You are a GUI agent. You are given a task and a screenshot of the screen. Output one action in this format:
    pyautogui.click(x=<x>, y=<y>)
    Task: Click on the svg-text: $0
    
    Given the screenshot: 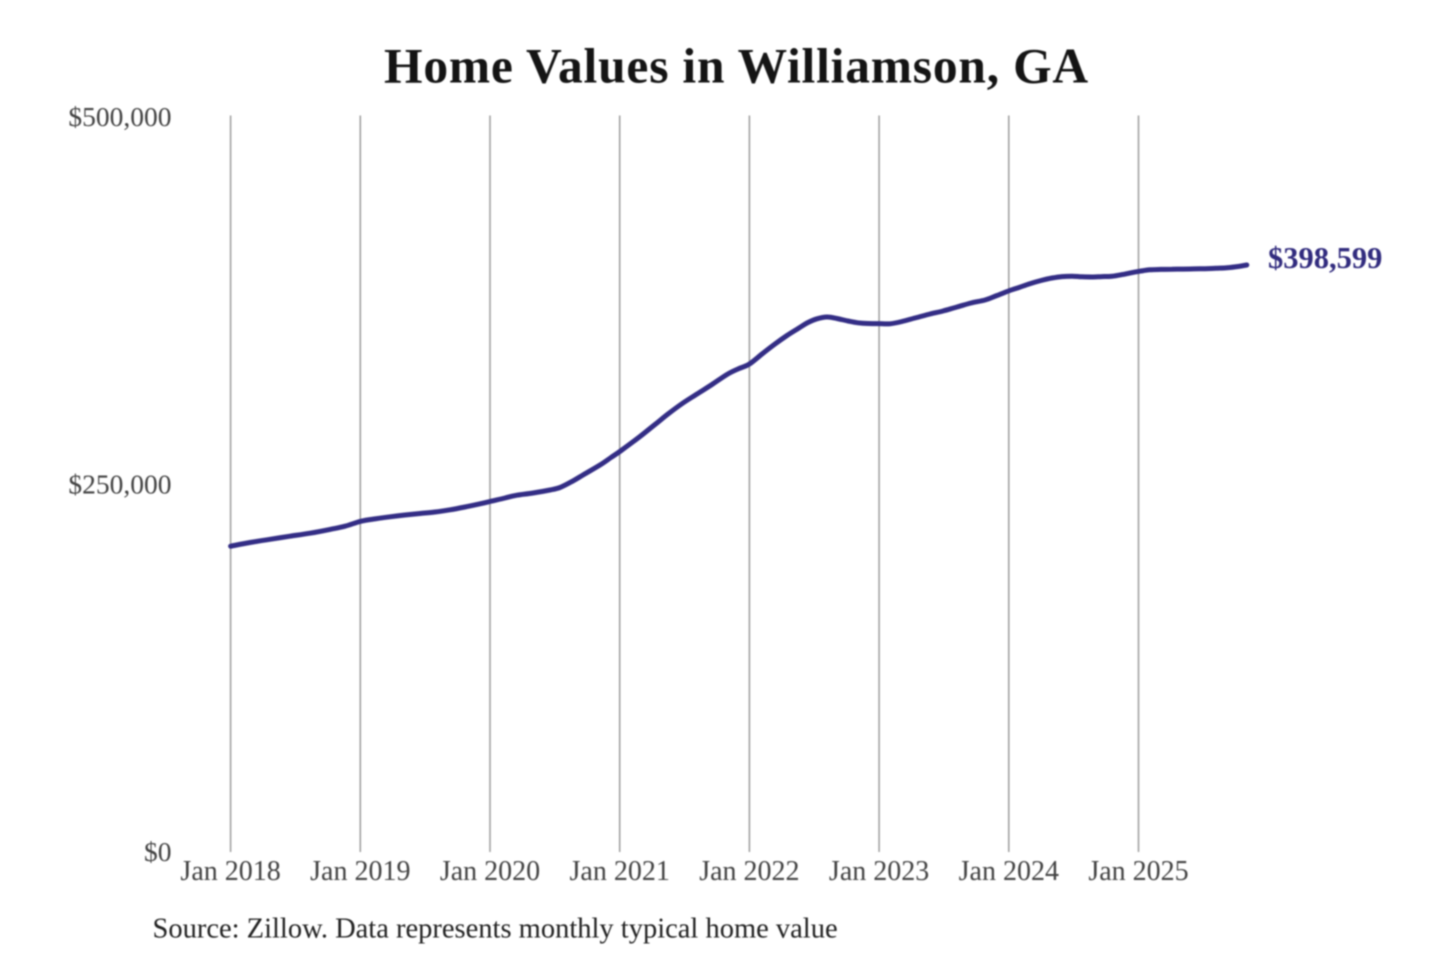 What is the action you would take?
    pyautogui.click(x=158, y=851)
    